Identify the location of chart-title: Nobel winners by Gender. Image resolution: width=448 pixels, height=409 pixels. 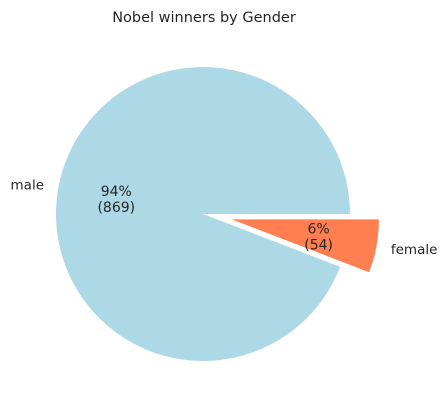
(204, 18).